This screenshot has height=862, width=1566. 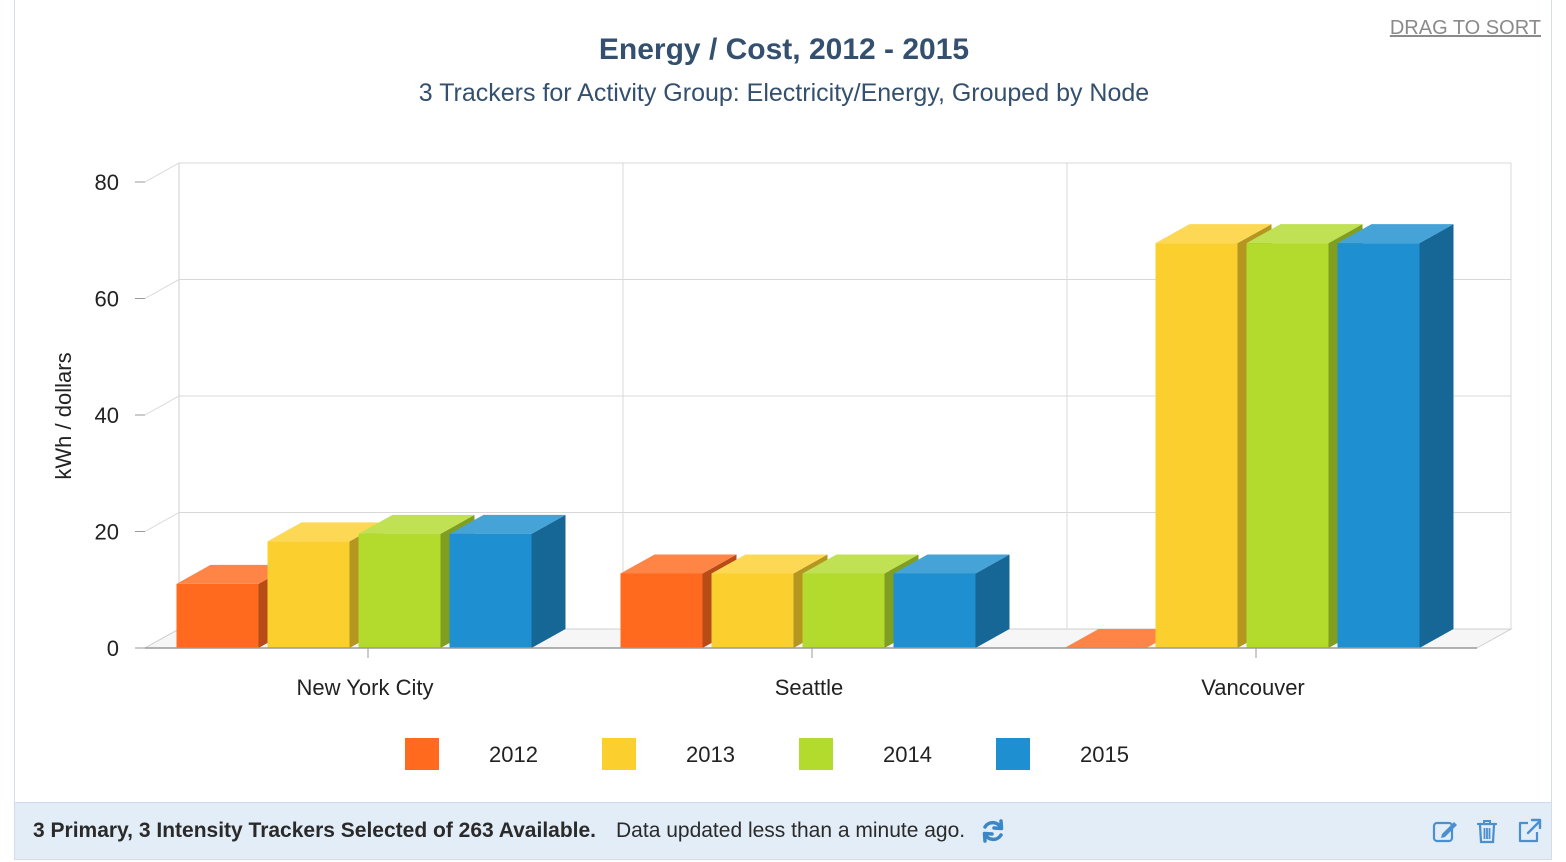 I want to click on edit-icon, so click(x=1445, y=831).